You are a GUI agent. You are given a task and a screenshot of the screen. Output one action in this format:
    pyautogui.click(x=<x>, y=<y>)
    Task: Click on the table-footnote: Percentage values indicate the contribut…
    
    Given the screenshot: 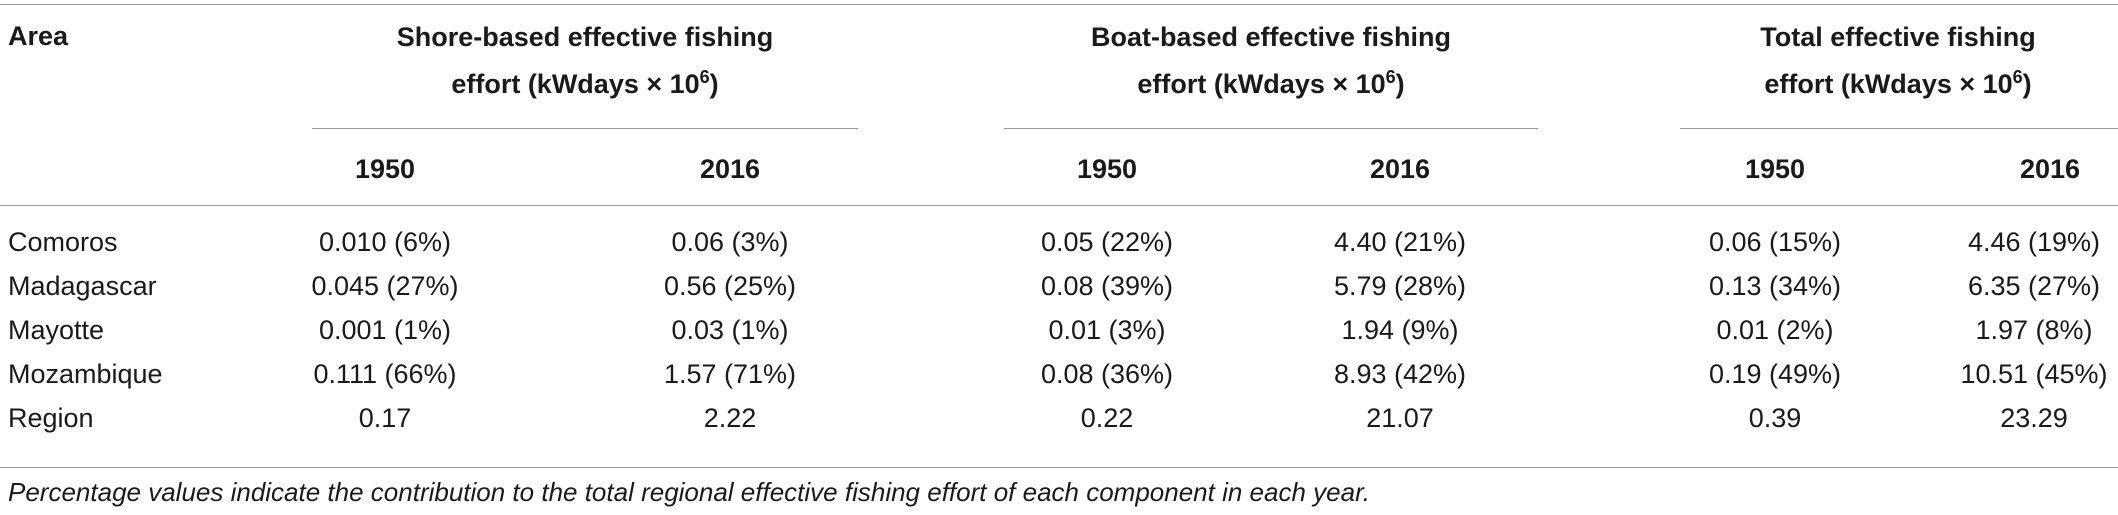 What is the action you would take?
    pyautogui.click(x=689, y=492)
    